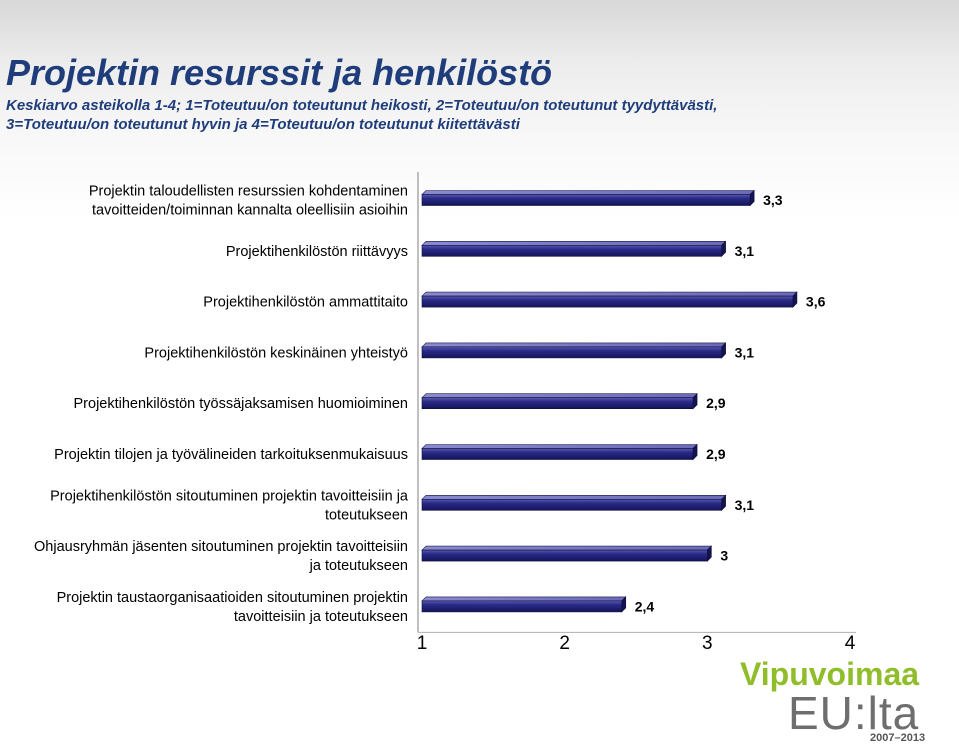 The width and height of the screenshot is (959, 746). What do you see at coordinates (317, 252) in the screenshot?
I see `category-label: Projektihenkilöstön riittävyys` at bounding box center [317, 252].